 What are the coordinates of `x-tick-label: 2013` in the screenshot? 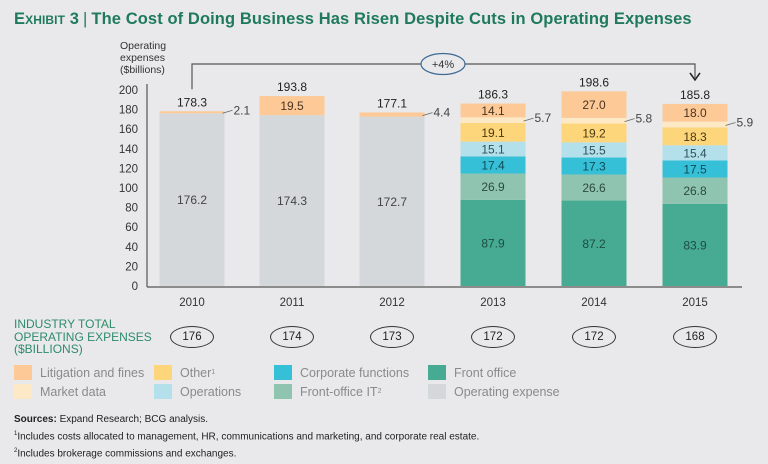 It's located at (493, 303).